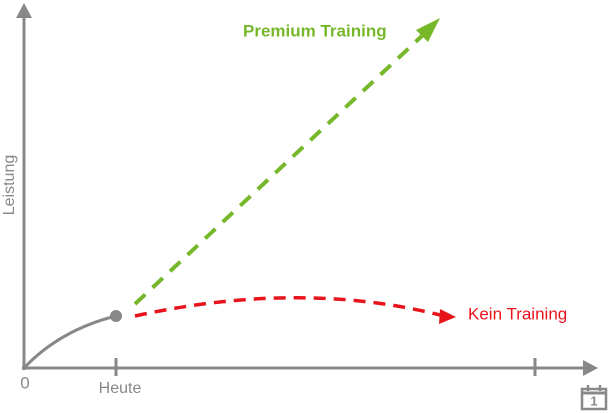  I want to click on origin-label: 0, so click(24, 382).